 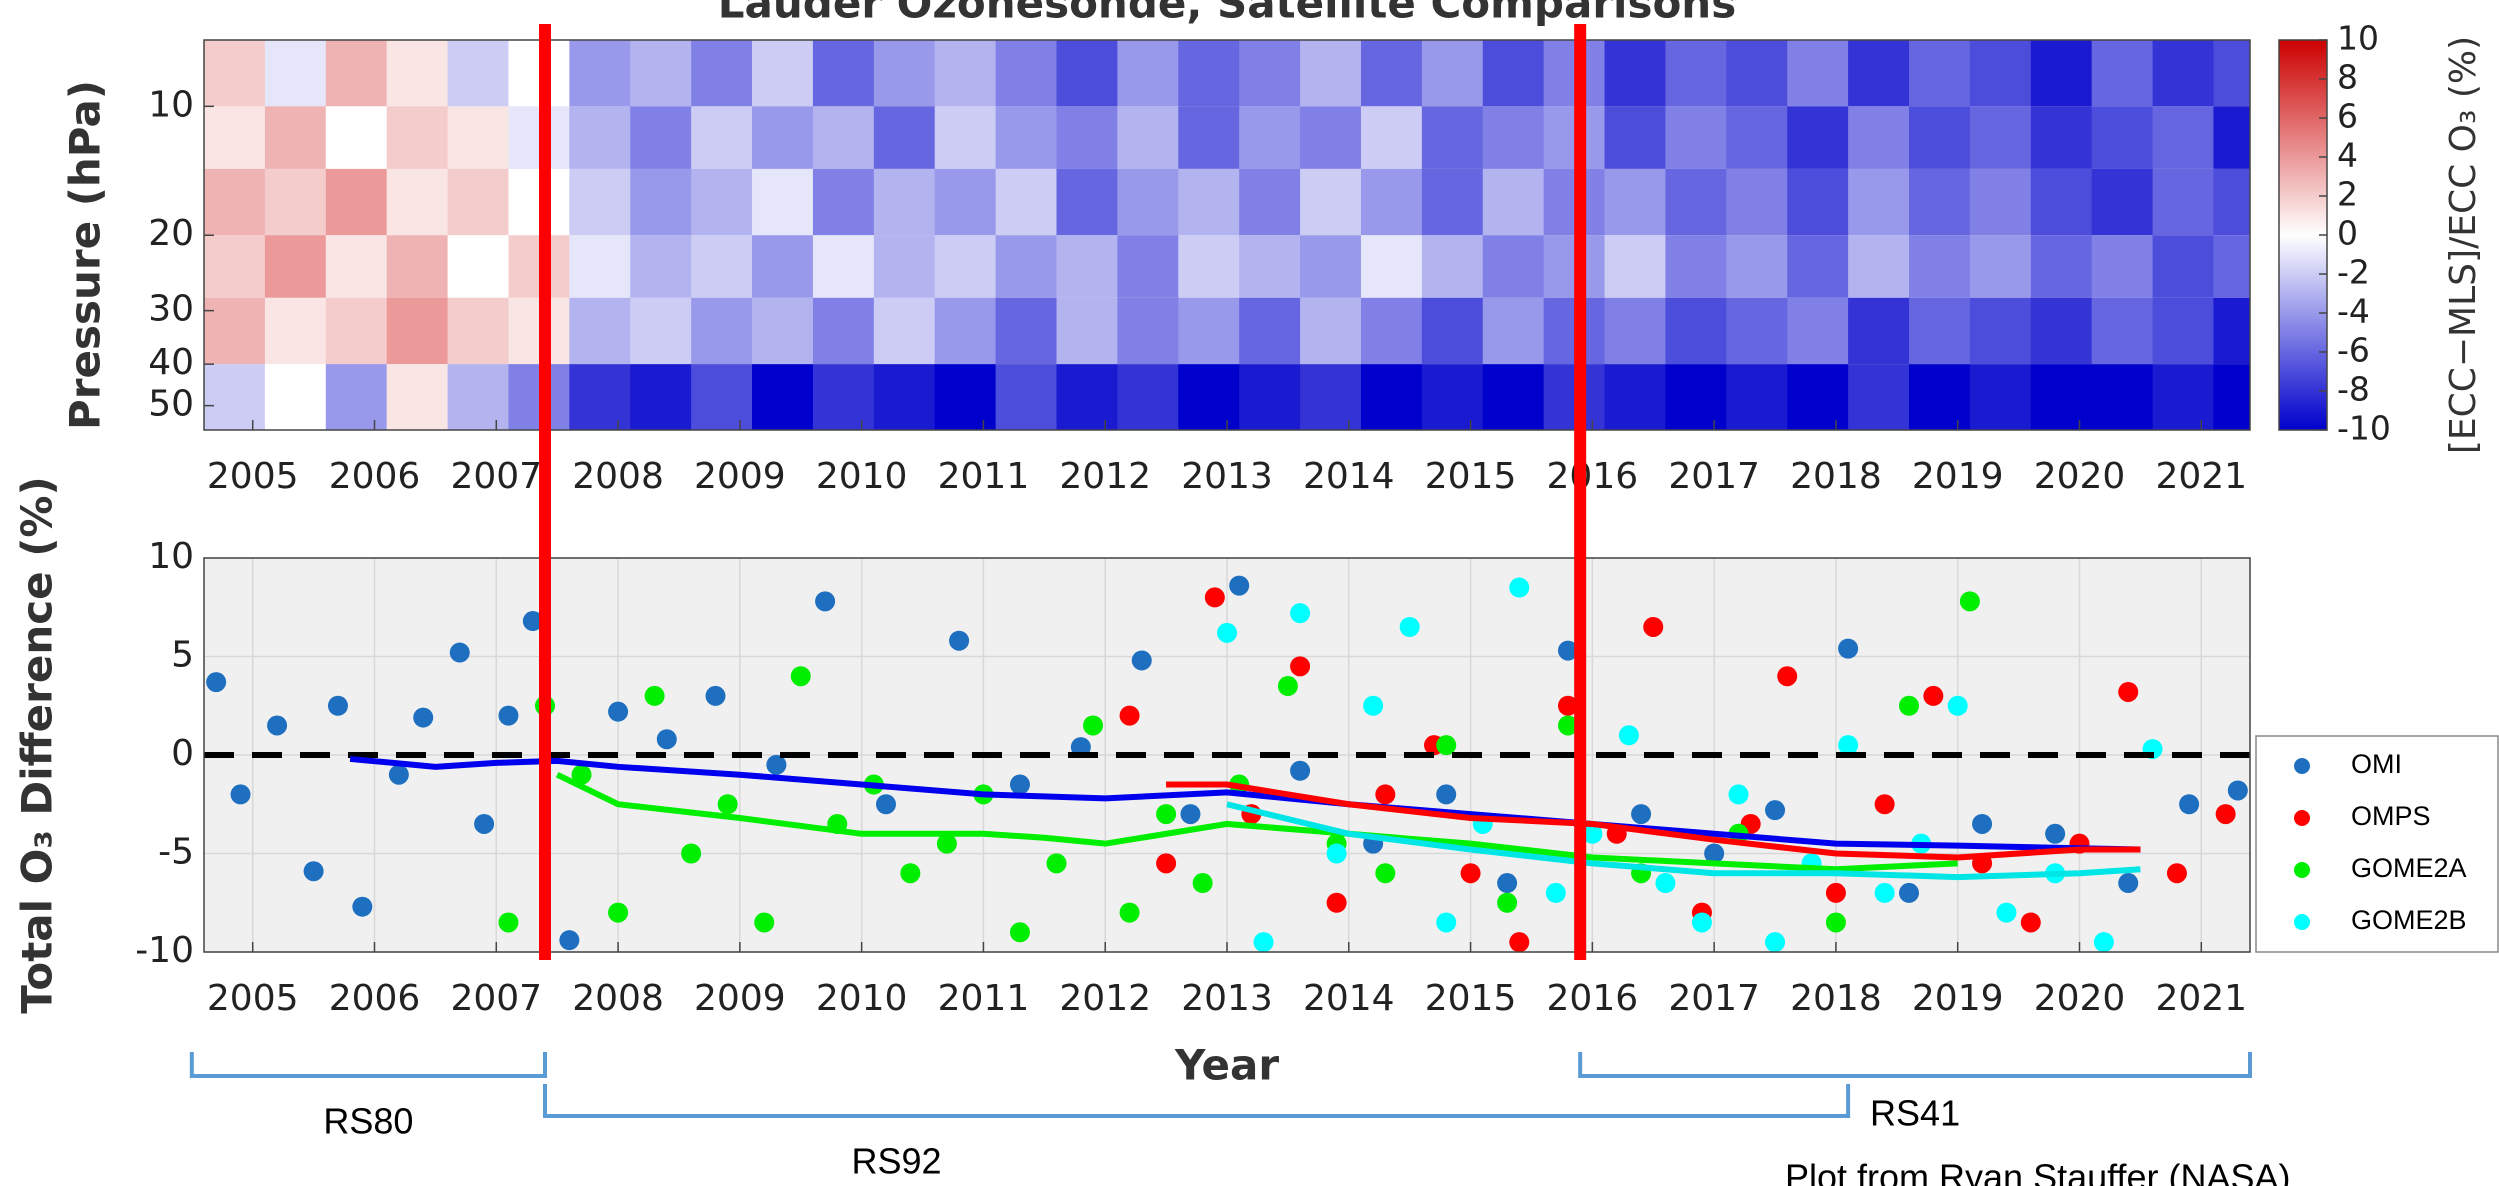 I want to click on colorbar-tick-label: 10, so click(x=2358, y=38).